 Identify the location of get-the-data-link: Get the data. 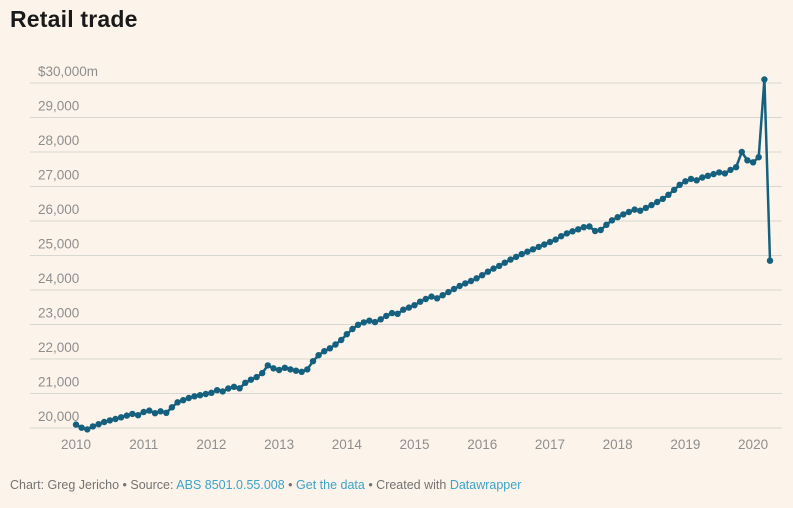
(330, 485).